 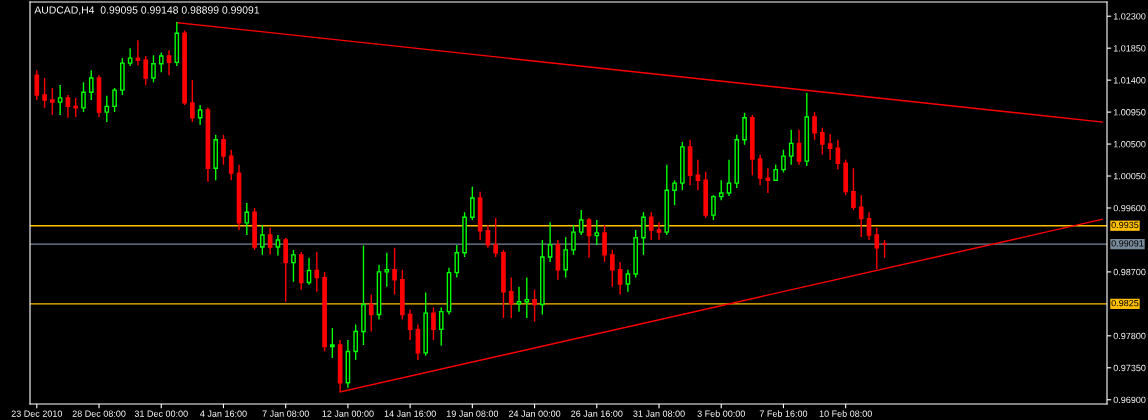 What do you see at coordinates (410, 413) in the screenshot?
I see `x-tick-label: 14 Jan 16:00` at bounding box center [410, 413].